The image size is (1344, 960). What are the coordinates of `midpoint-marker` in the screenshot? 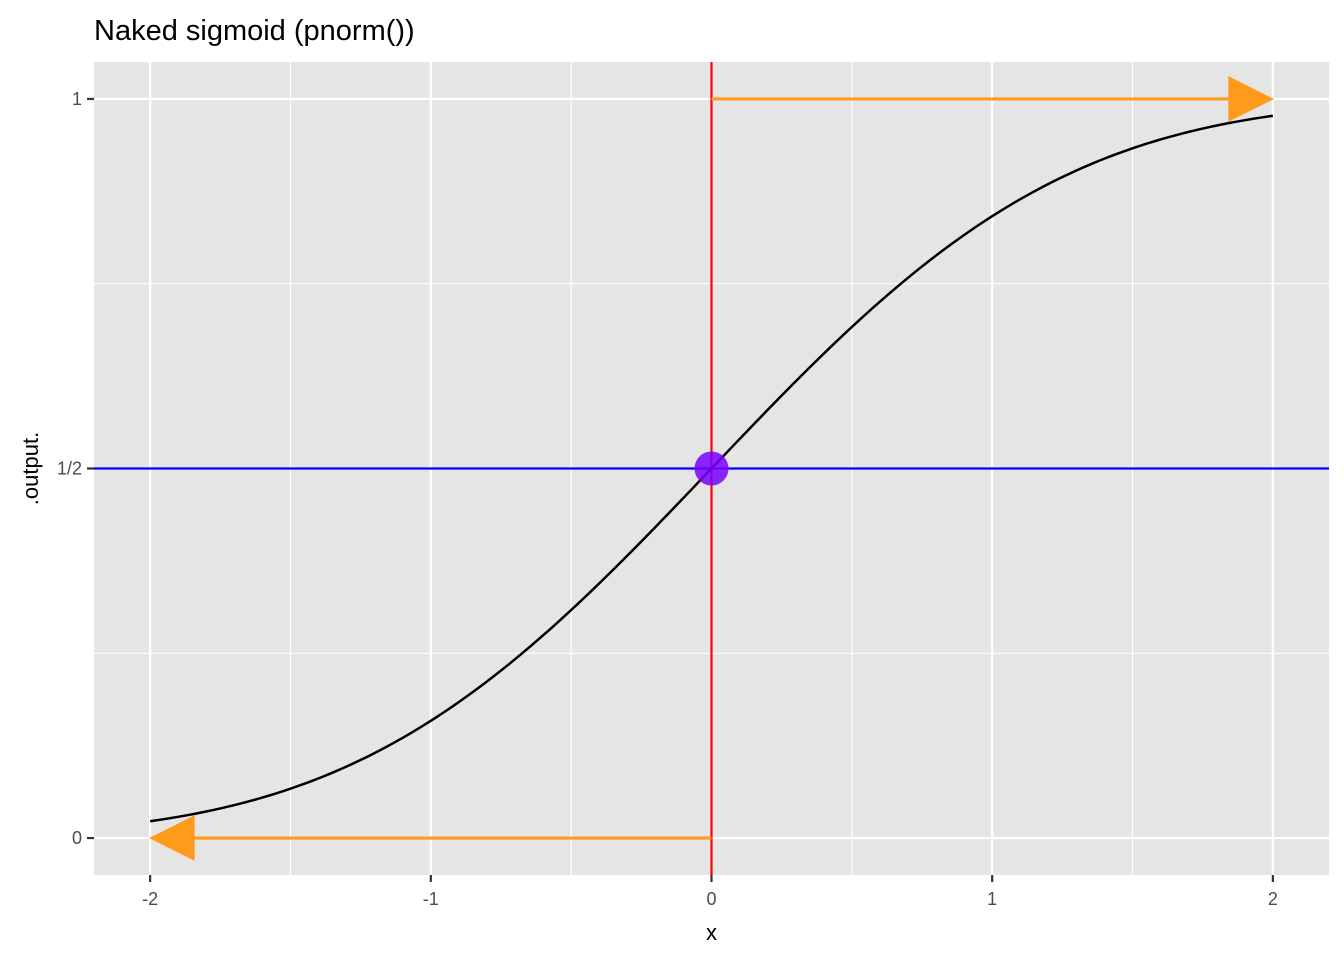 It's located at (711, 468).